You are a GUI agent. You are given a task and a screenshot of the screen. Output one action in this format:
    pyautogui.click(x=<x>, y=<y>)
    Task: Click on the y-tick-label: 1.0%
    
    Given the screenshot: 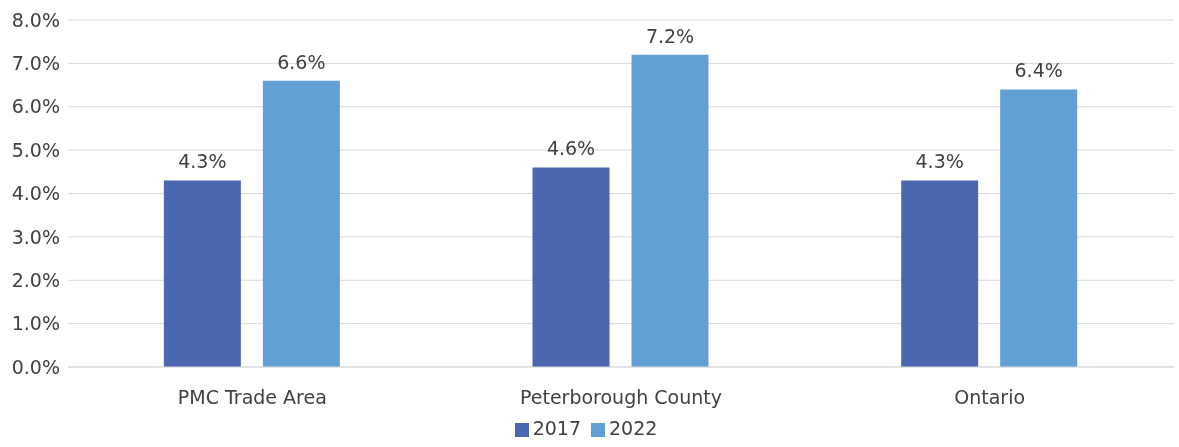 What is the action you would take?
    pyautogui.click(x=35, y=323)
    